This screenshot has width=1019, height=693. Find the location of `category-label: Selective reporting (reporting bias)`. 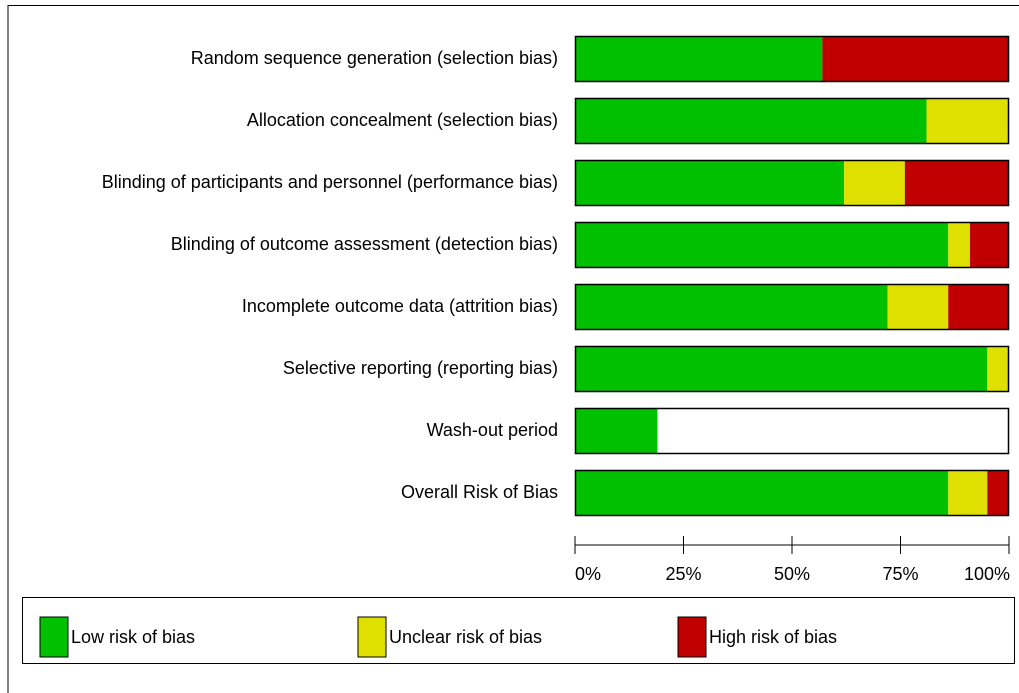

category-label: Selective reporting (reporting bias) is located at coordinates (420, 368).